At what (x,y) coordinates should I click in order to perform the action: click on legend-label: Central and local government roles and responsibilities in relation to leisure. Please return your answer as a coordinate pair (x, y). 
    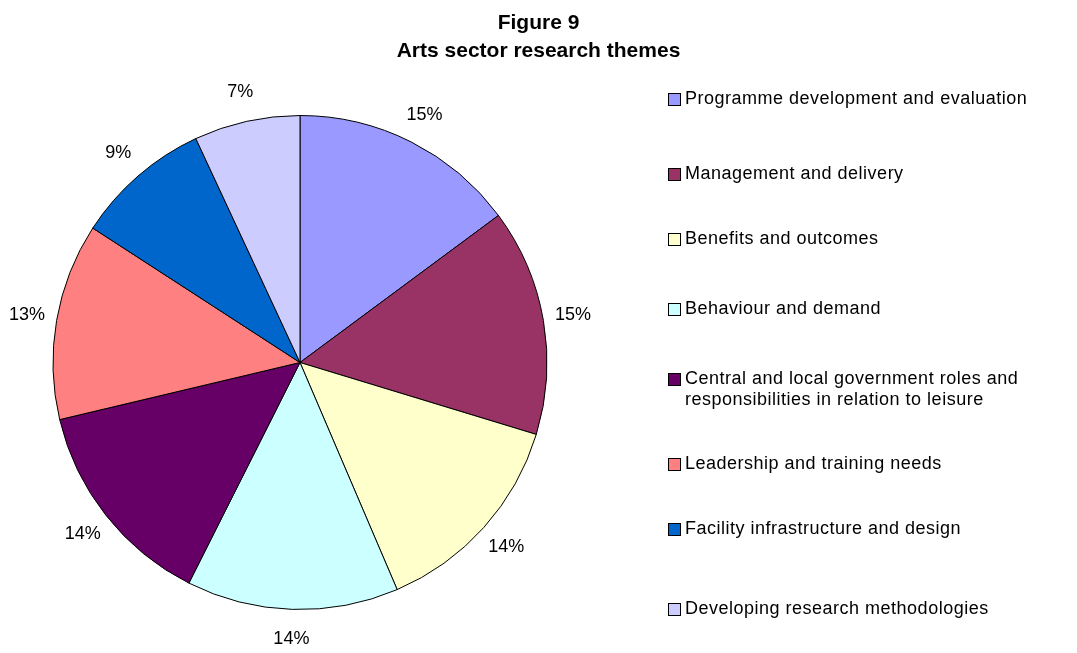
    Looking at the image, I should click on (852, 389).